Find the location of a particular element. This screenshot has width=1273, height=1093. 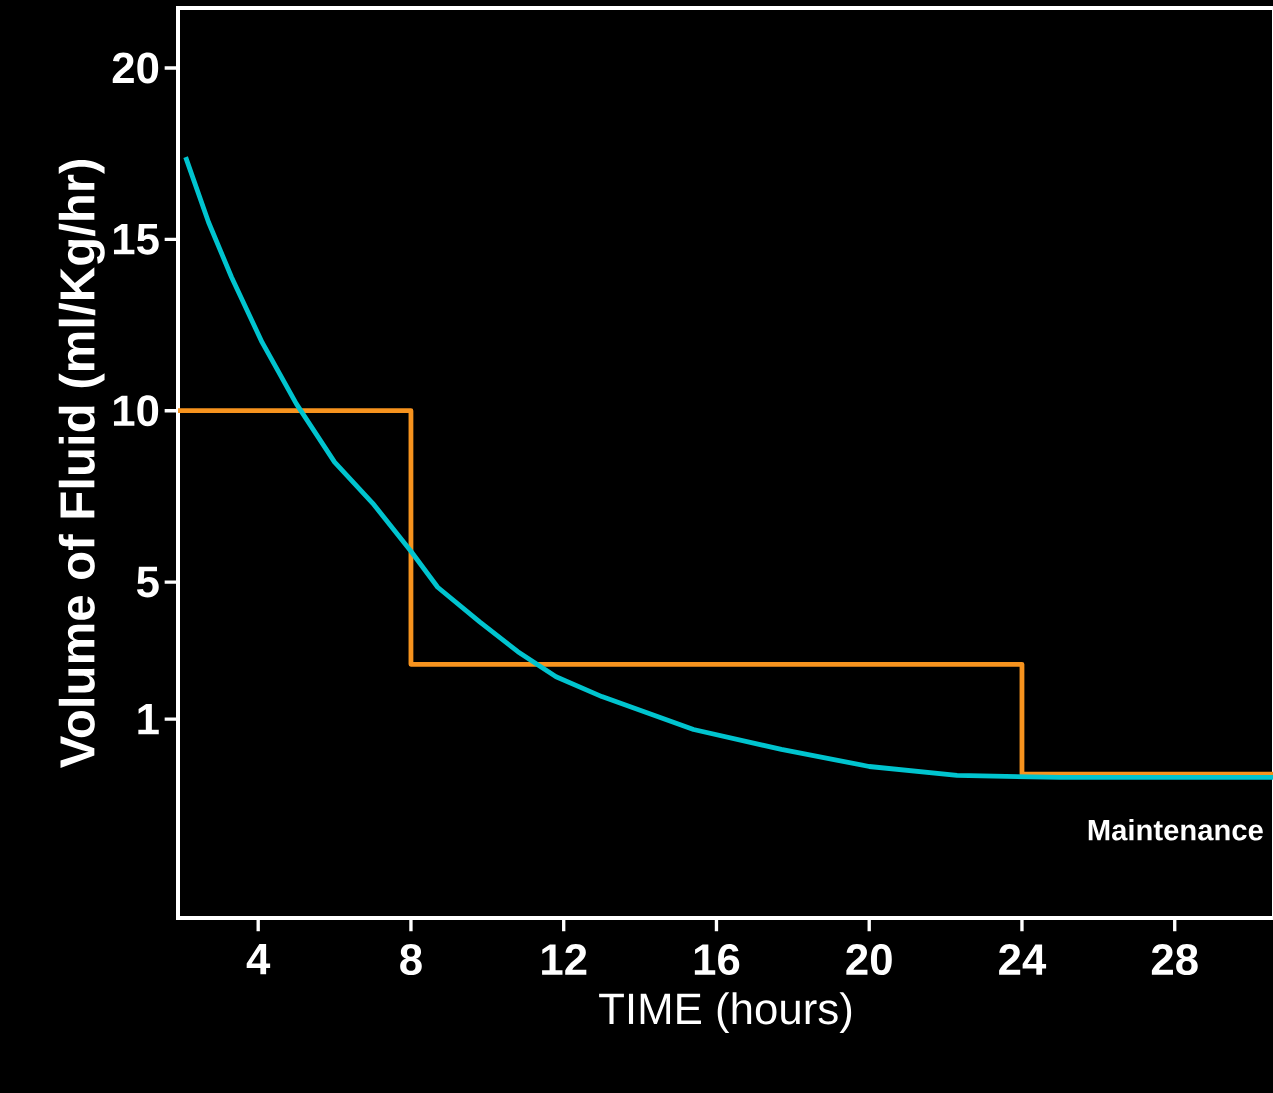

y-axis-title: Volume of Fluid (ml/Kg/hr) is located at coordinates (81, 464).